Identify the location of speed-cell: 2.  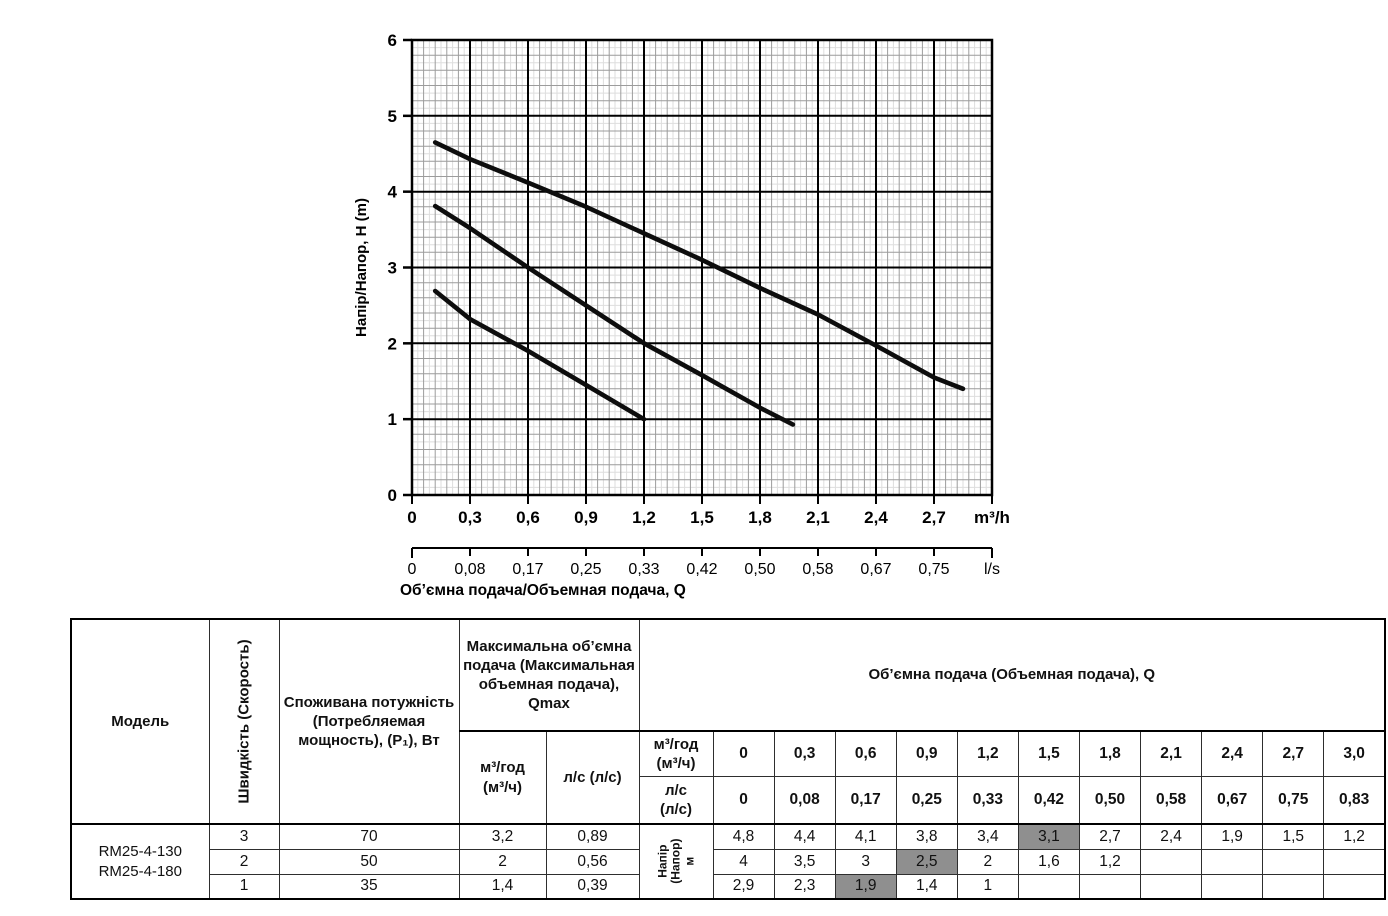
(244, 861).